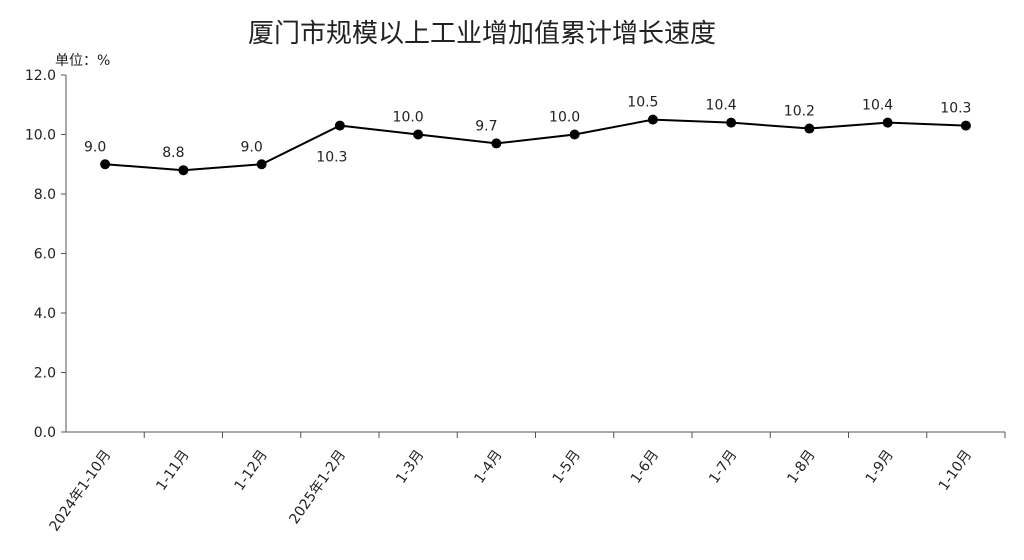 The width and height of the screenshot is (1024, 560). What do you see at coordinates (486, 126) in the screenshot?
I see `data-label: 9.7` at bounding box center [486, 126].